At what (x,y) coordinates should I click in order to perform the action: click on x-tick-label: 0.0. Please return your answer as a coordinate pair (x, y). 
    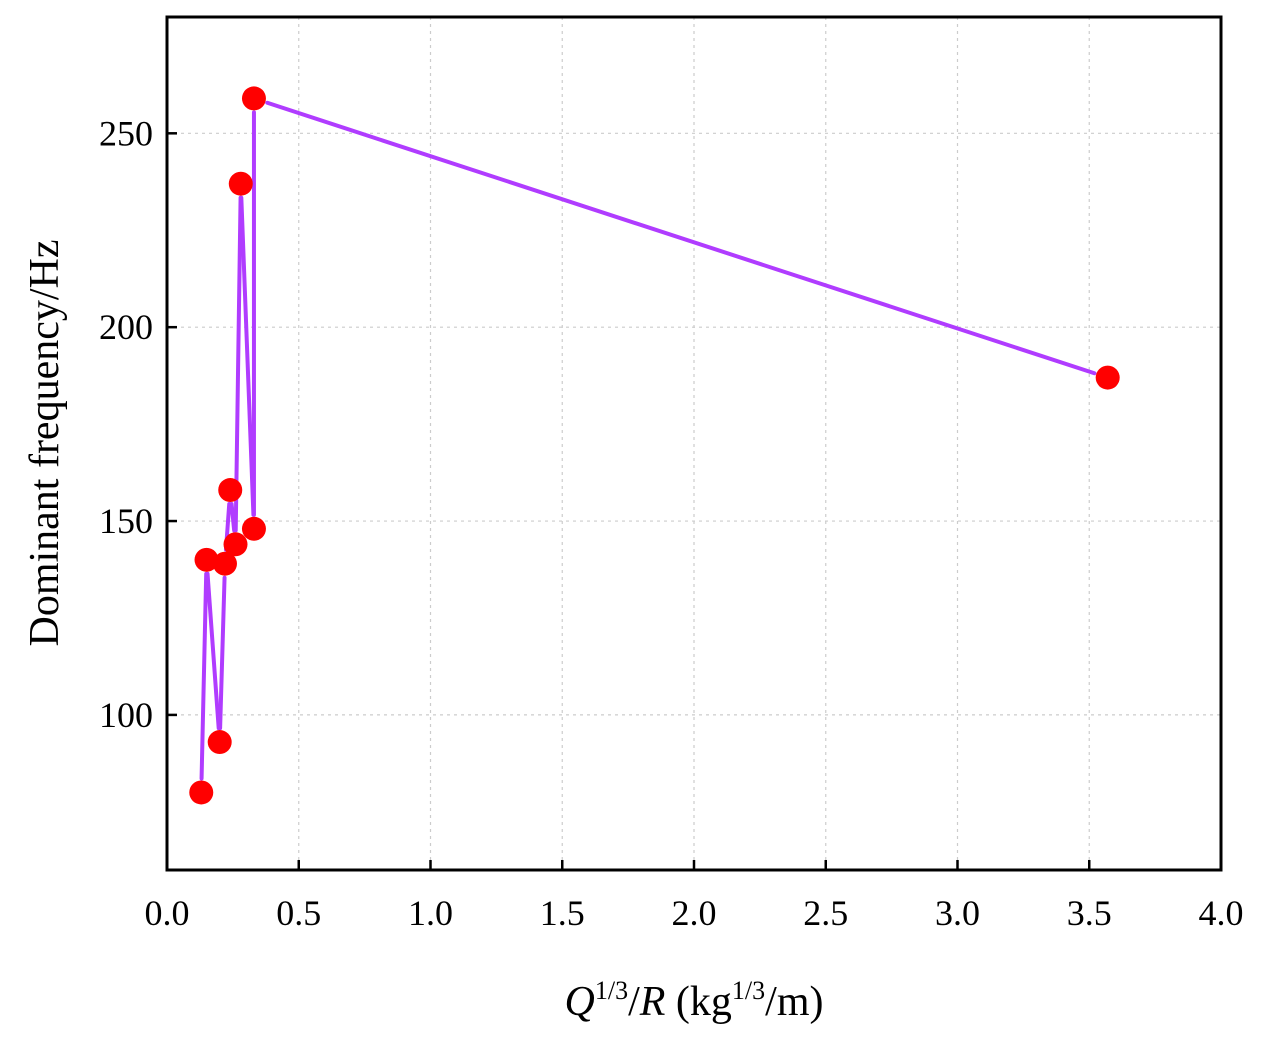
    Looking at the image, I should click on (167, 913).